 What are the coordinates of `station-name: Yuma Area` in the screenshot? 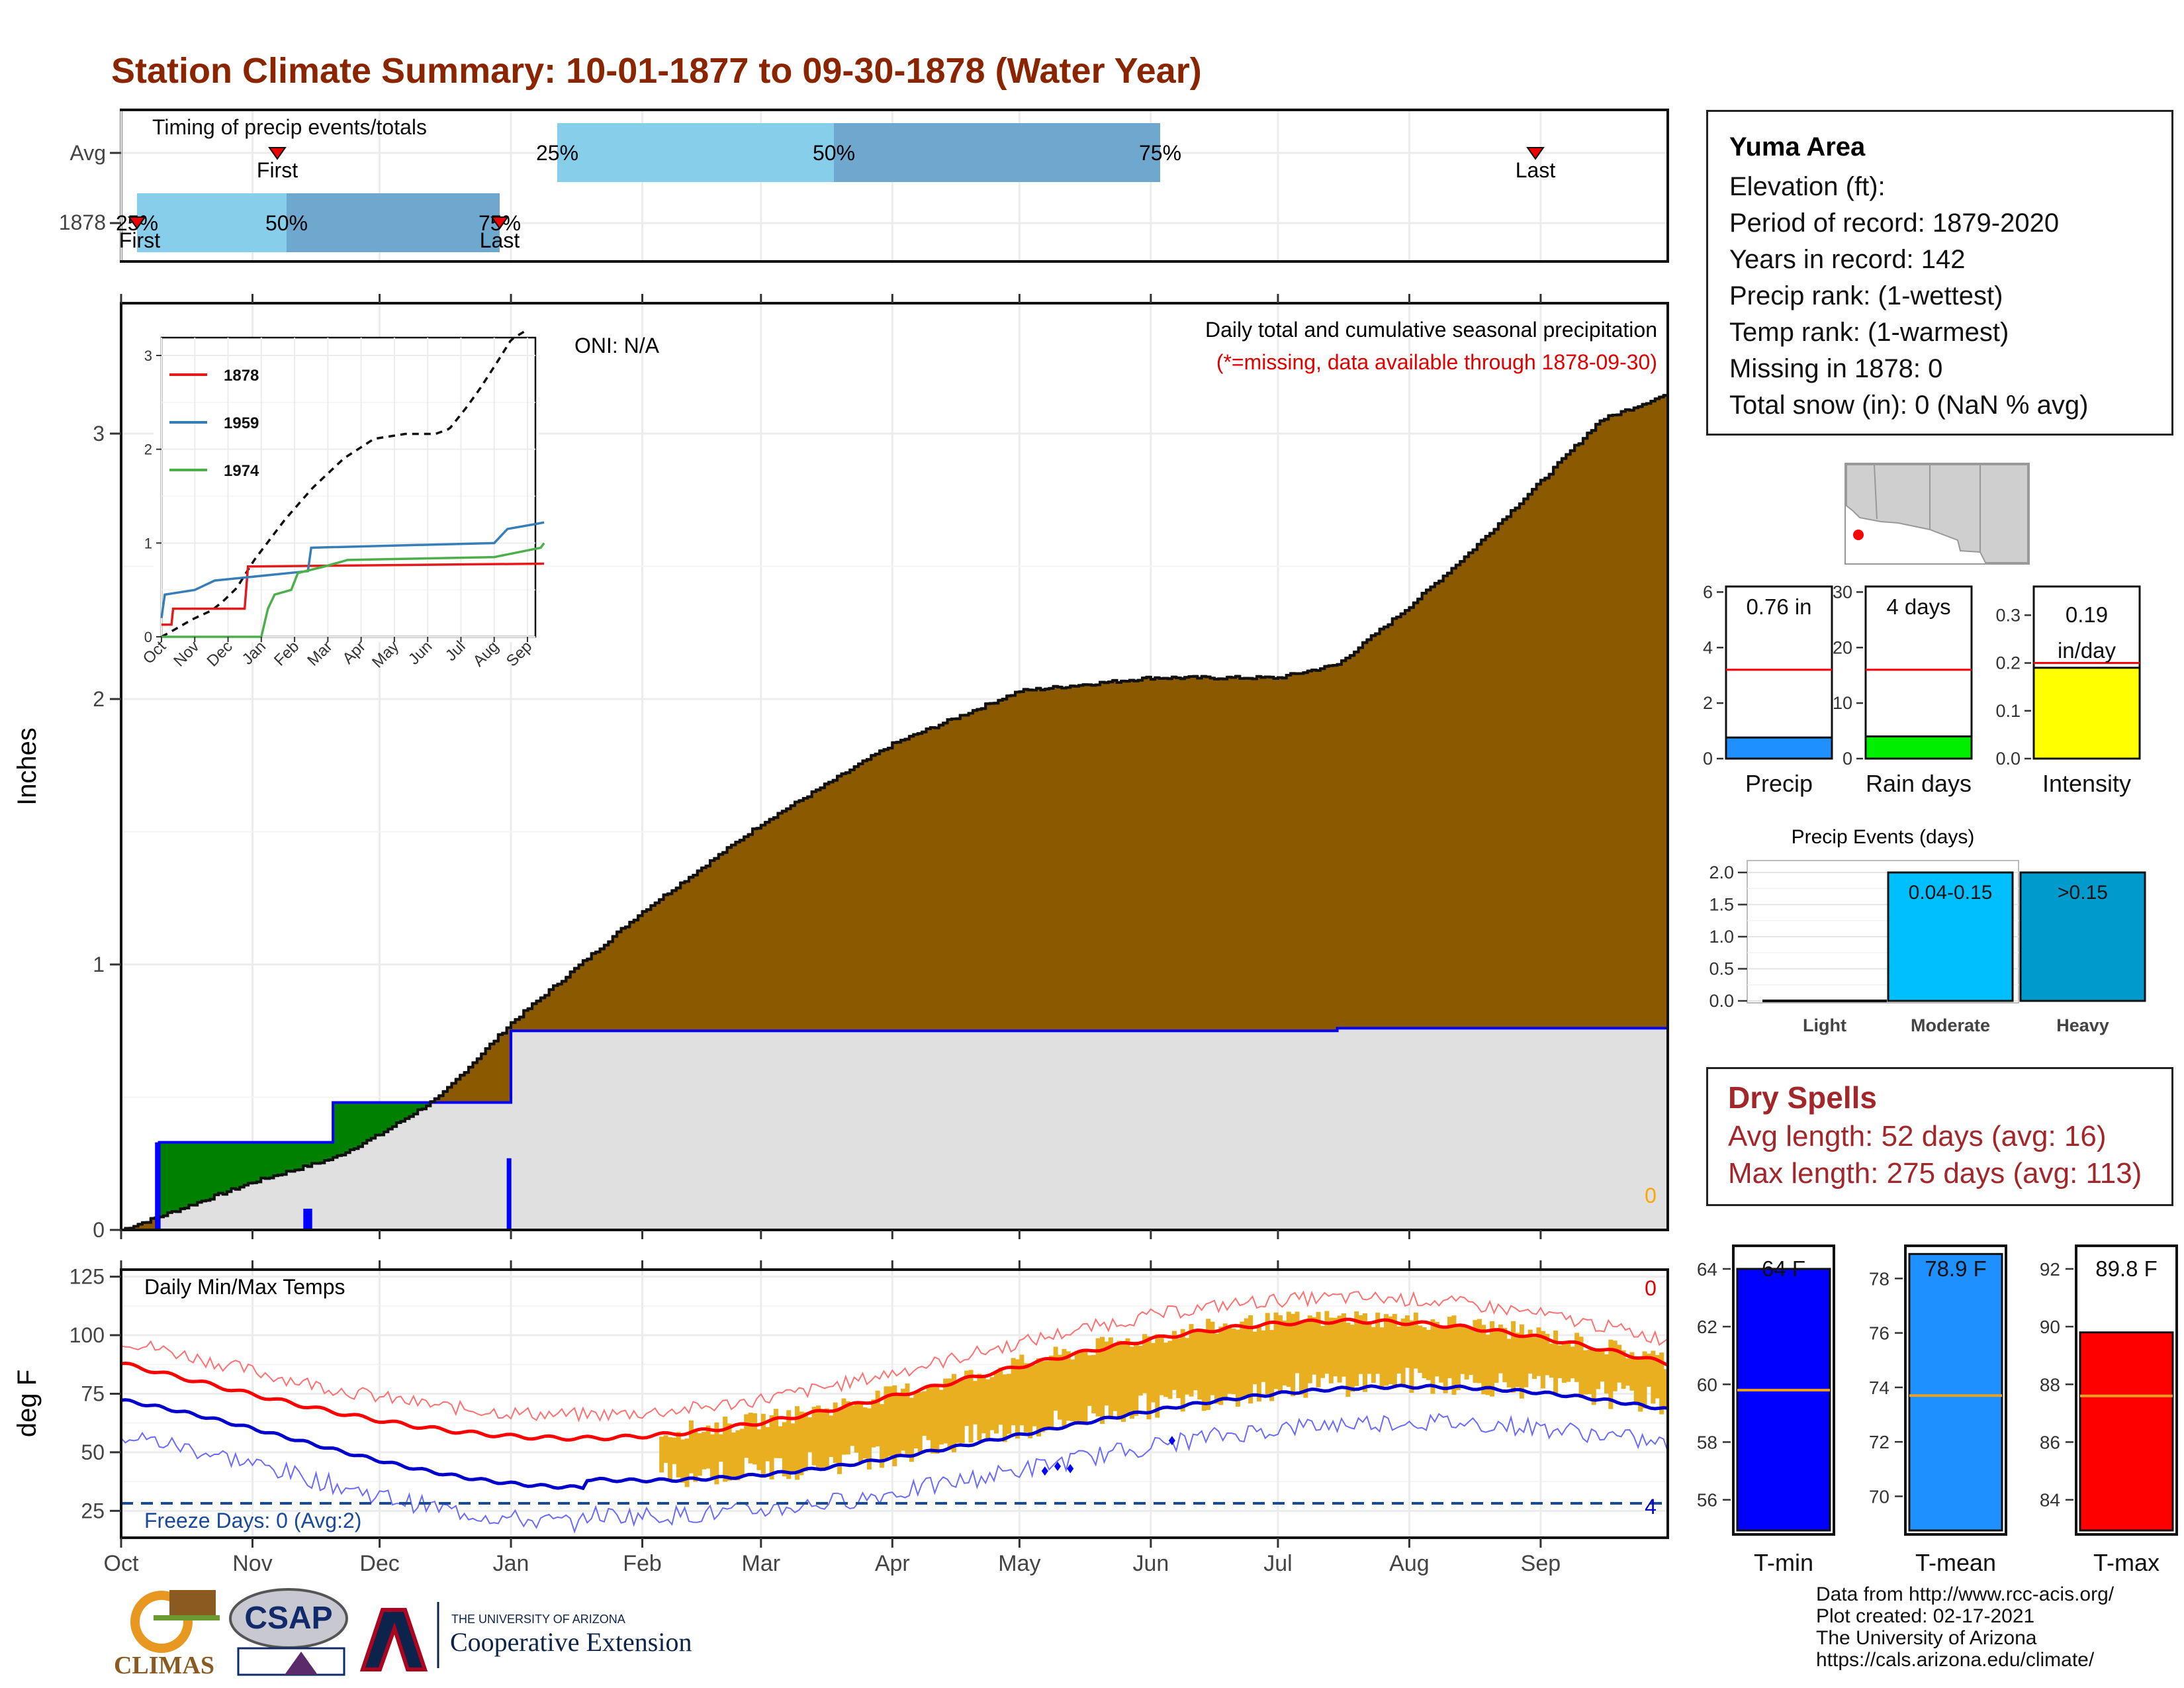 It's located at (1797, 147).